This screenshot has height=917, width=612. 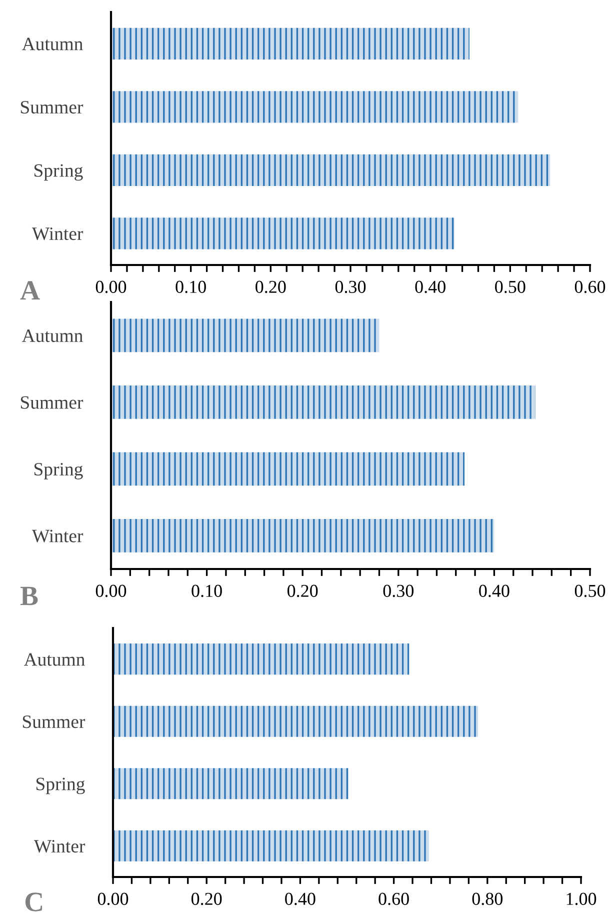 I want to click on x-tick-label: 0.80, so click(x=487, y=899).